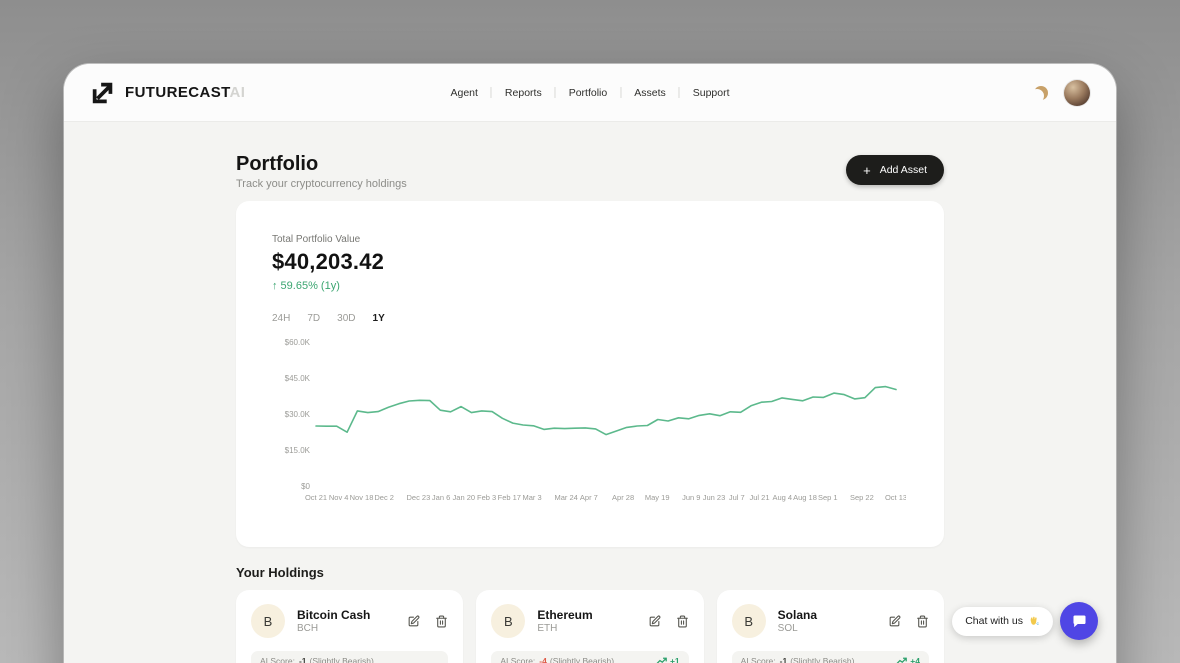 This screenshot has width=1180, height=663. What do you see at coordinates (328, 261) in the screenshot?
I see `total-portfolio-value: $40,203.42` at bounding box center [328, 261].